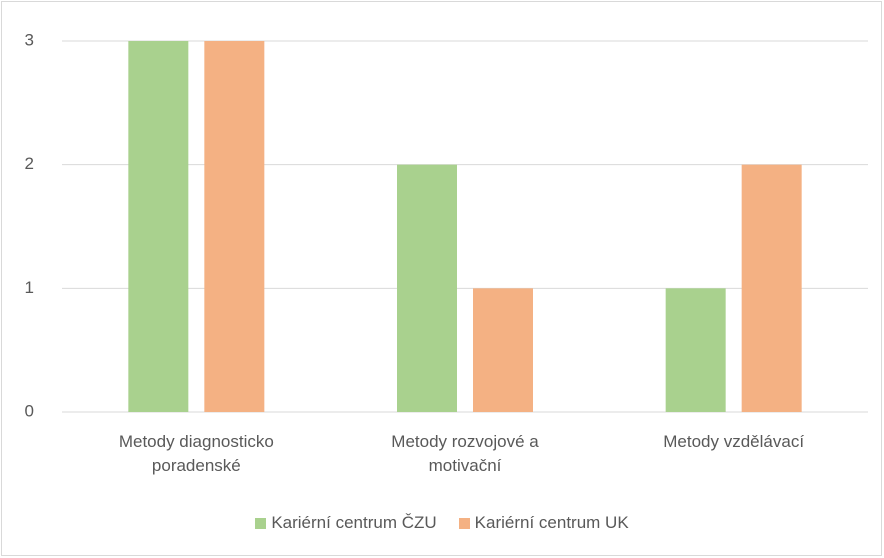  Describe the element at coordinates (196, 453) in the screenshot. I see `x-tick-label: Metody diagnosticko poradenské` at that location.